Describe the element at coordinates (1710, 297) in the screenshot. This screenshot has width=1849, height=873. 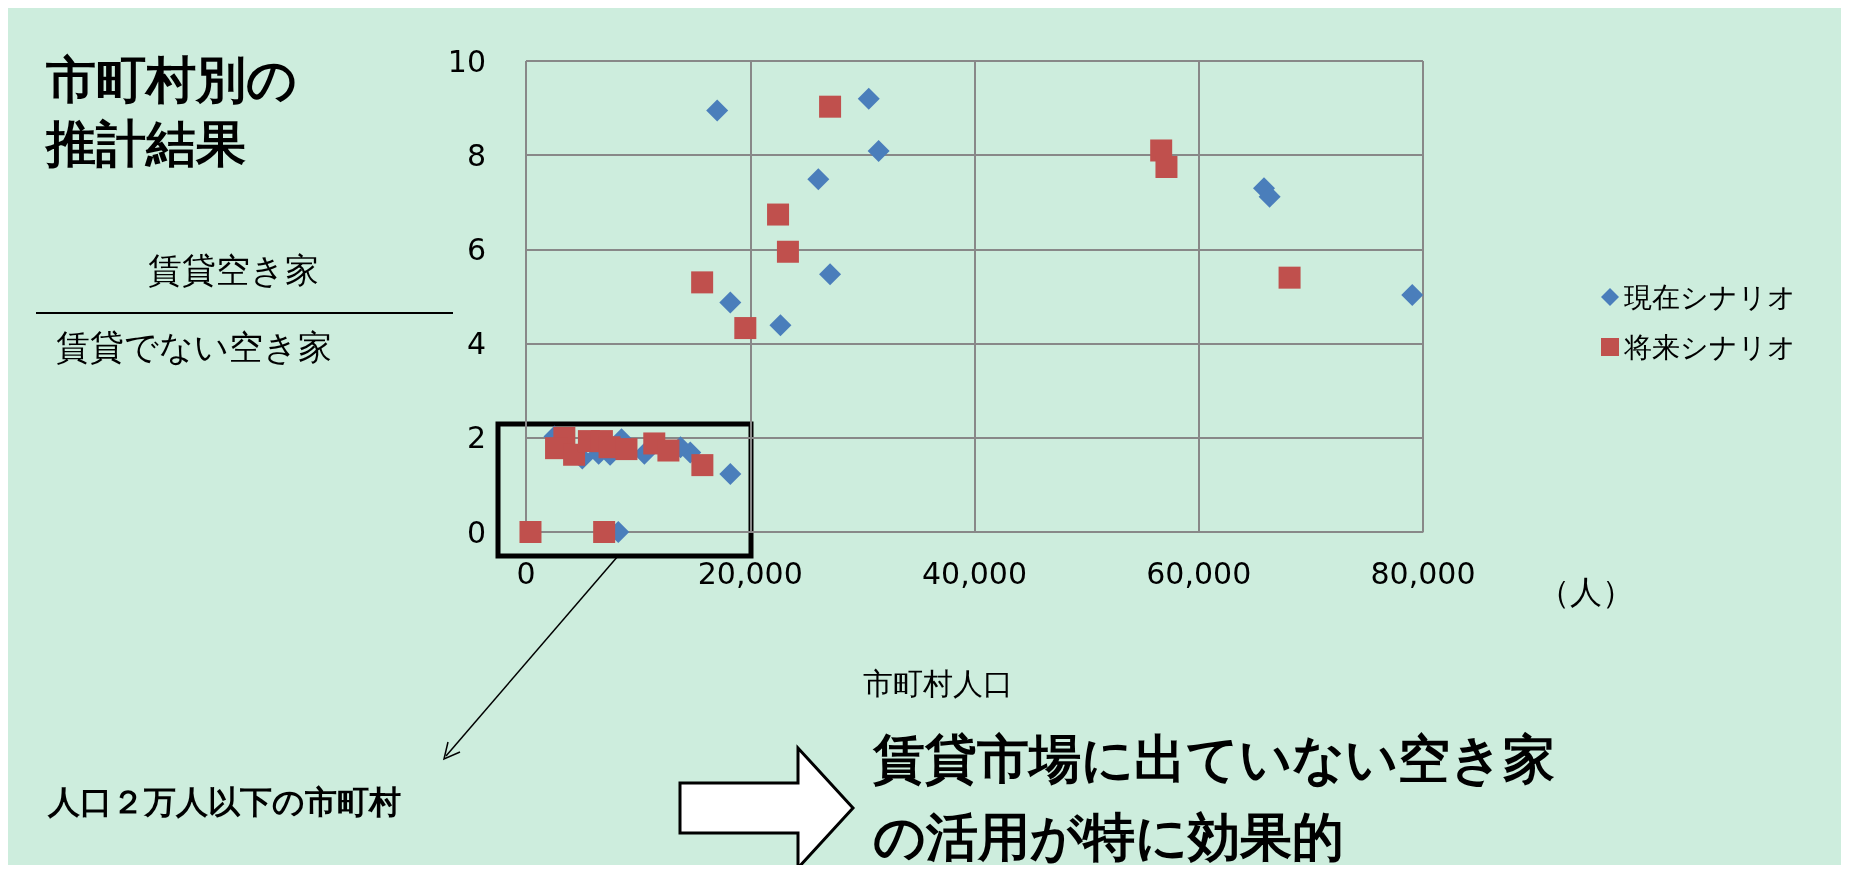
I see `legend-label: 現在シナリオ` at that location.